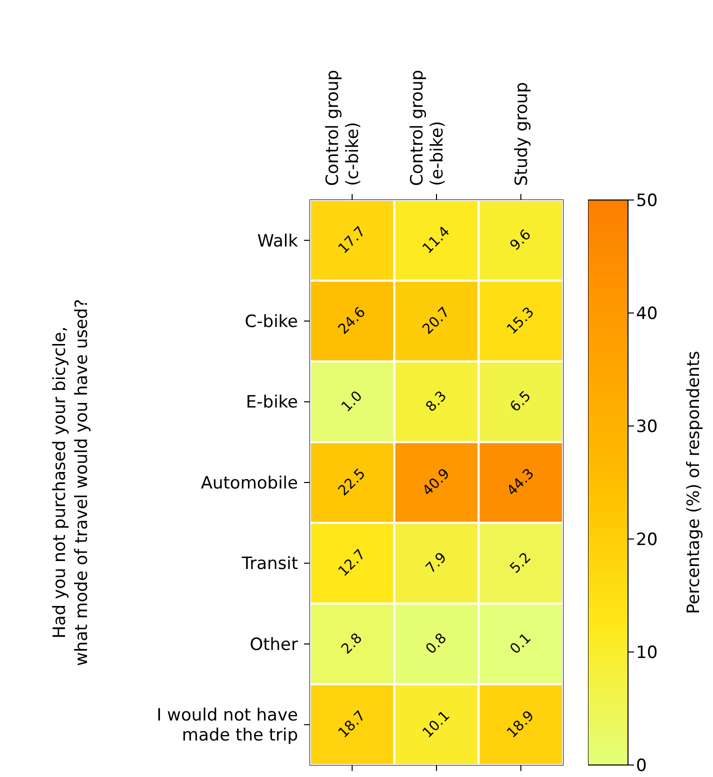  Describe the element at coordinates (71, 482) in the screenshot. I see `y-axis-title: Had you not purchased your bicycle, what mode of travel would you have used?` at that location.